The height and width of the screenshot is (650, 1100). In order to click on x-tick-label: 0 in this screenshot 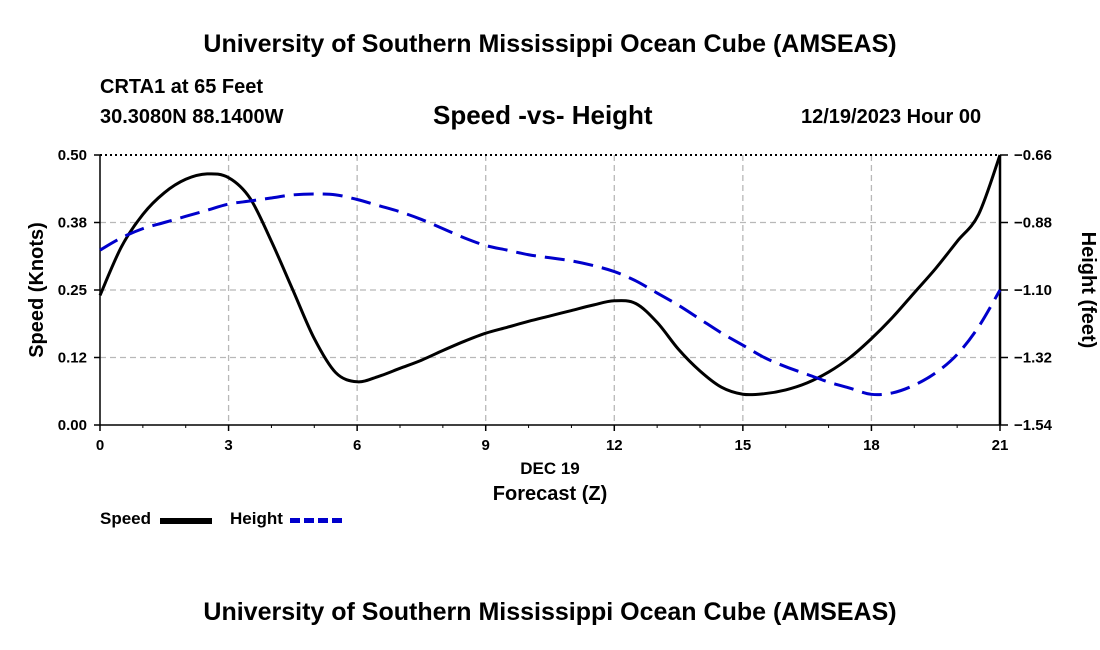, I will do `click(100, 445)`.